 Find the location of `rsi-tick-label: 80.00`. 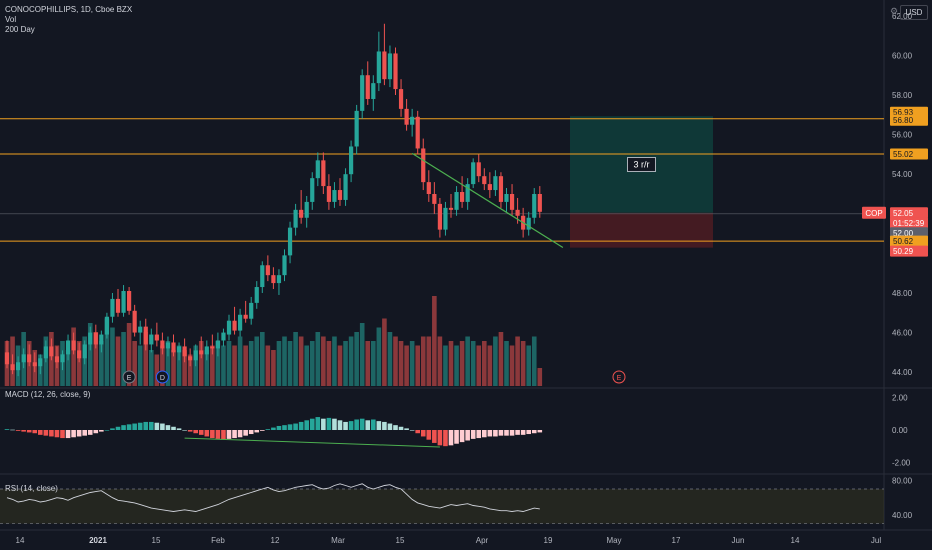

rsi-tick-label: 80.00 is located at coordinates (902, 480).